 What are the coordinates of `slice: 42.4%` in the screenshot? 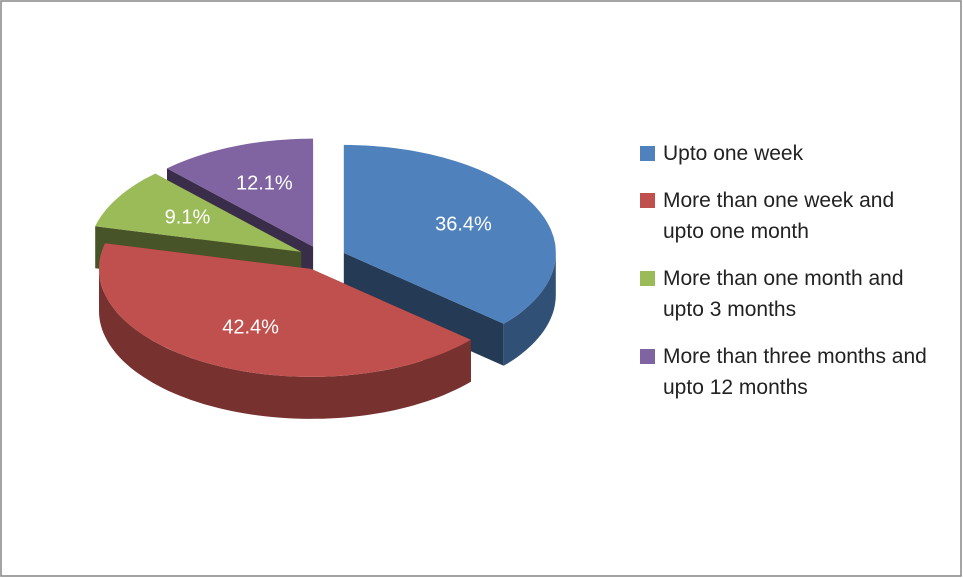 It's located at (285, 331).